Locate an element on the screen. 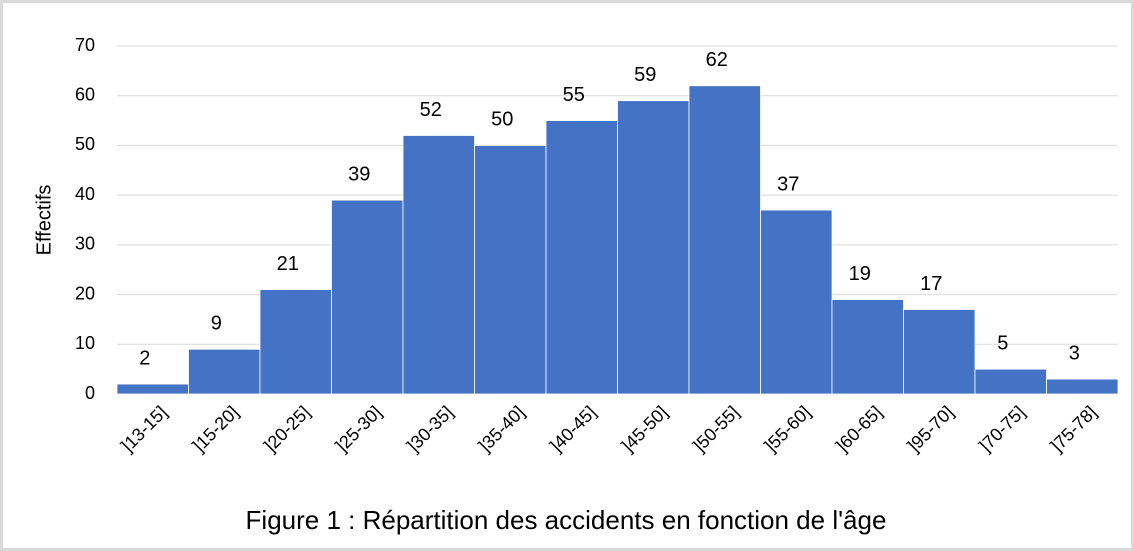  data-label: 2 is located at coordinates (144, 358).